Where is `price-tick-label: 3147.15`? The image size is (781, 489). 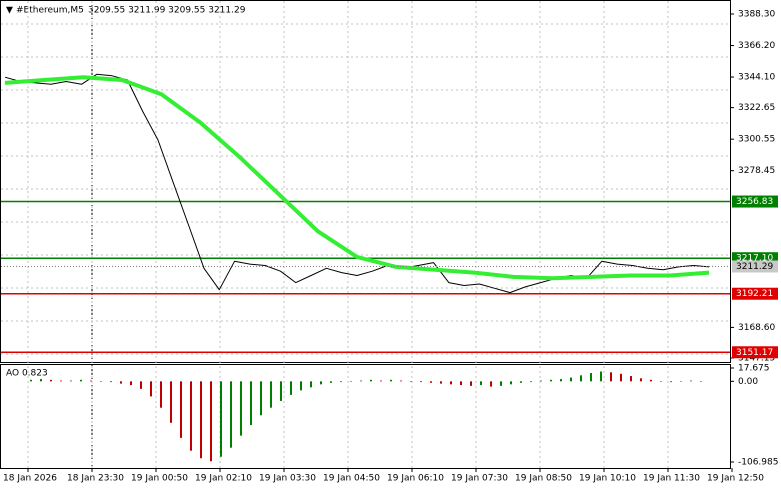 price-tick-label: 3147.15 is located at coordinates (756, 359).